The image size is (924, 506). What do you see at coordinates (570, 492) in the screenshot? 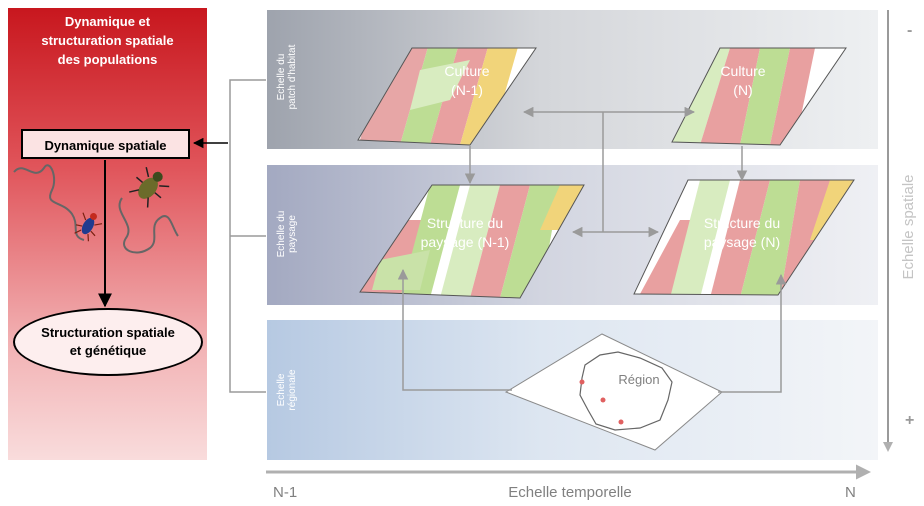
I see `temporal-axis-label: Echelle temporelle` at bounding box center [570, 492].